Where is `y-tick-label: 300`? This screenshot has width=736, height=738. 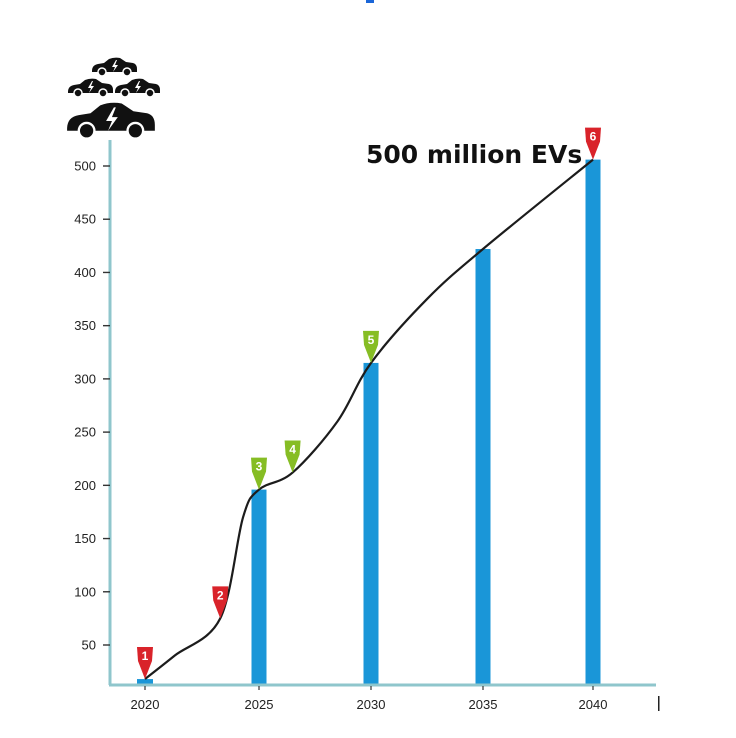
y-tick-label: 300 is located at coordinates (85, 378).